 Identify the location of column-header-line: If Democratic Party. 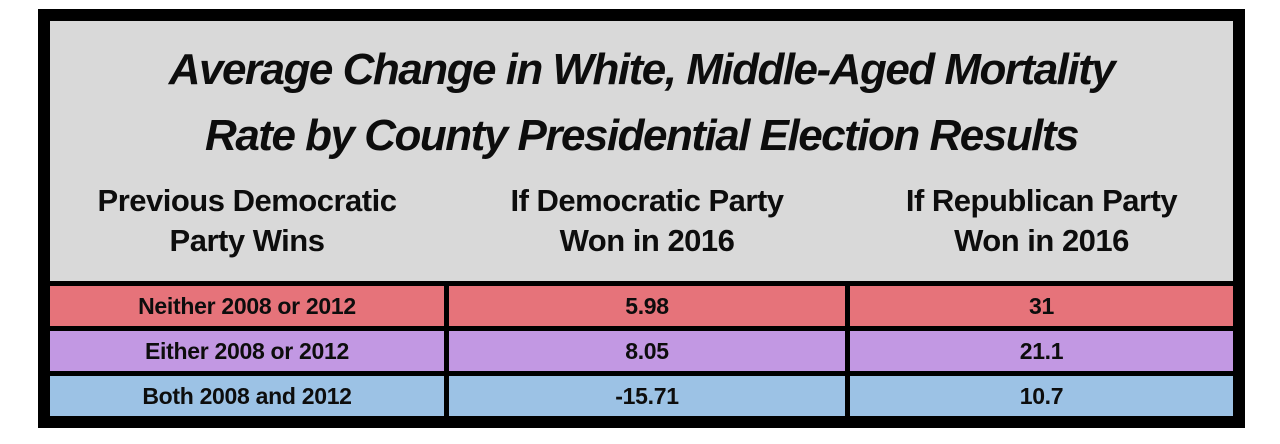
(647, 200).